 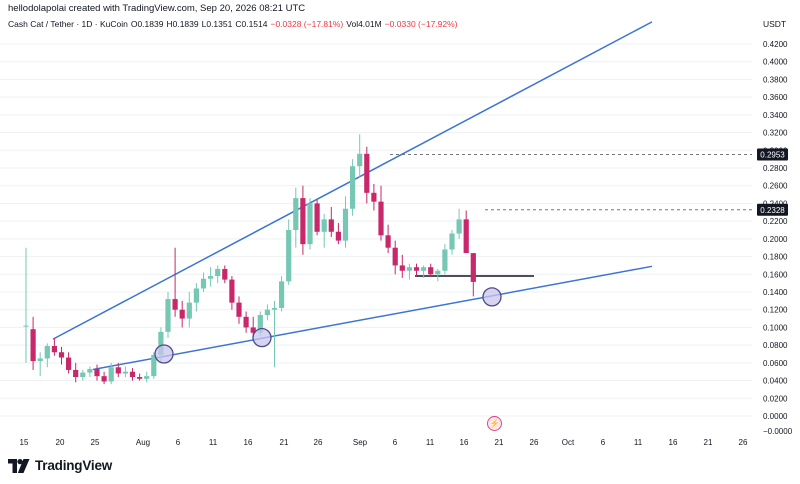 What do you see at coordinates (251, 24) in the screenshot?
I see `ohlc-close: C0.1514` at bounding box center [251, 24].